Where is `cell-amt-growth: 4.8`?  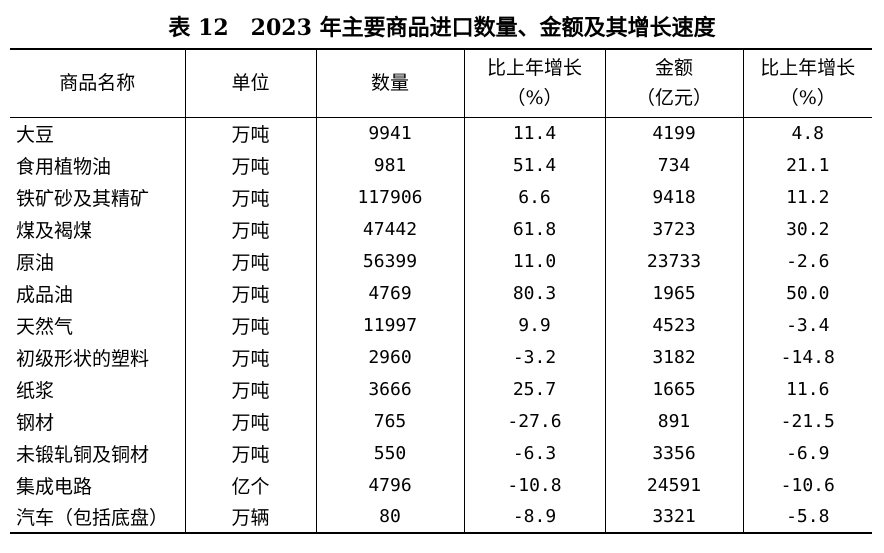
cell-amt-growth: 4.8 is located at coordinates (807, 133).